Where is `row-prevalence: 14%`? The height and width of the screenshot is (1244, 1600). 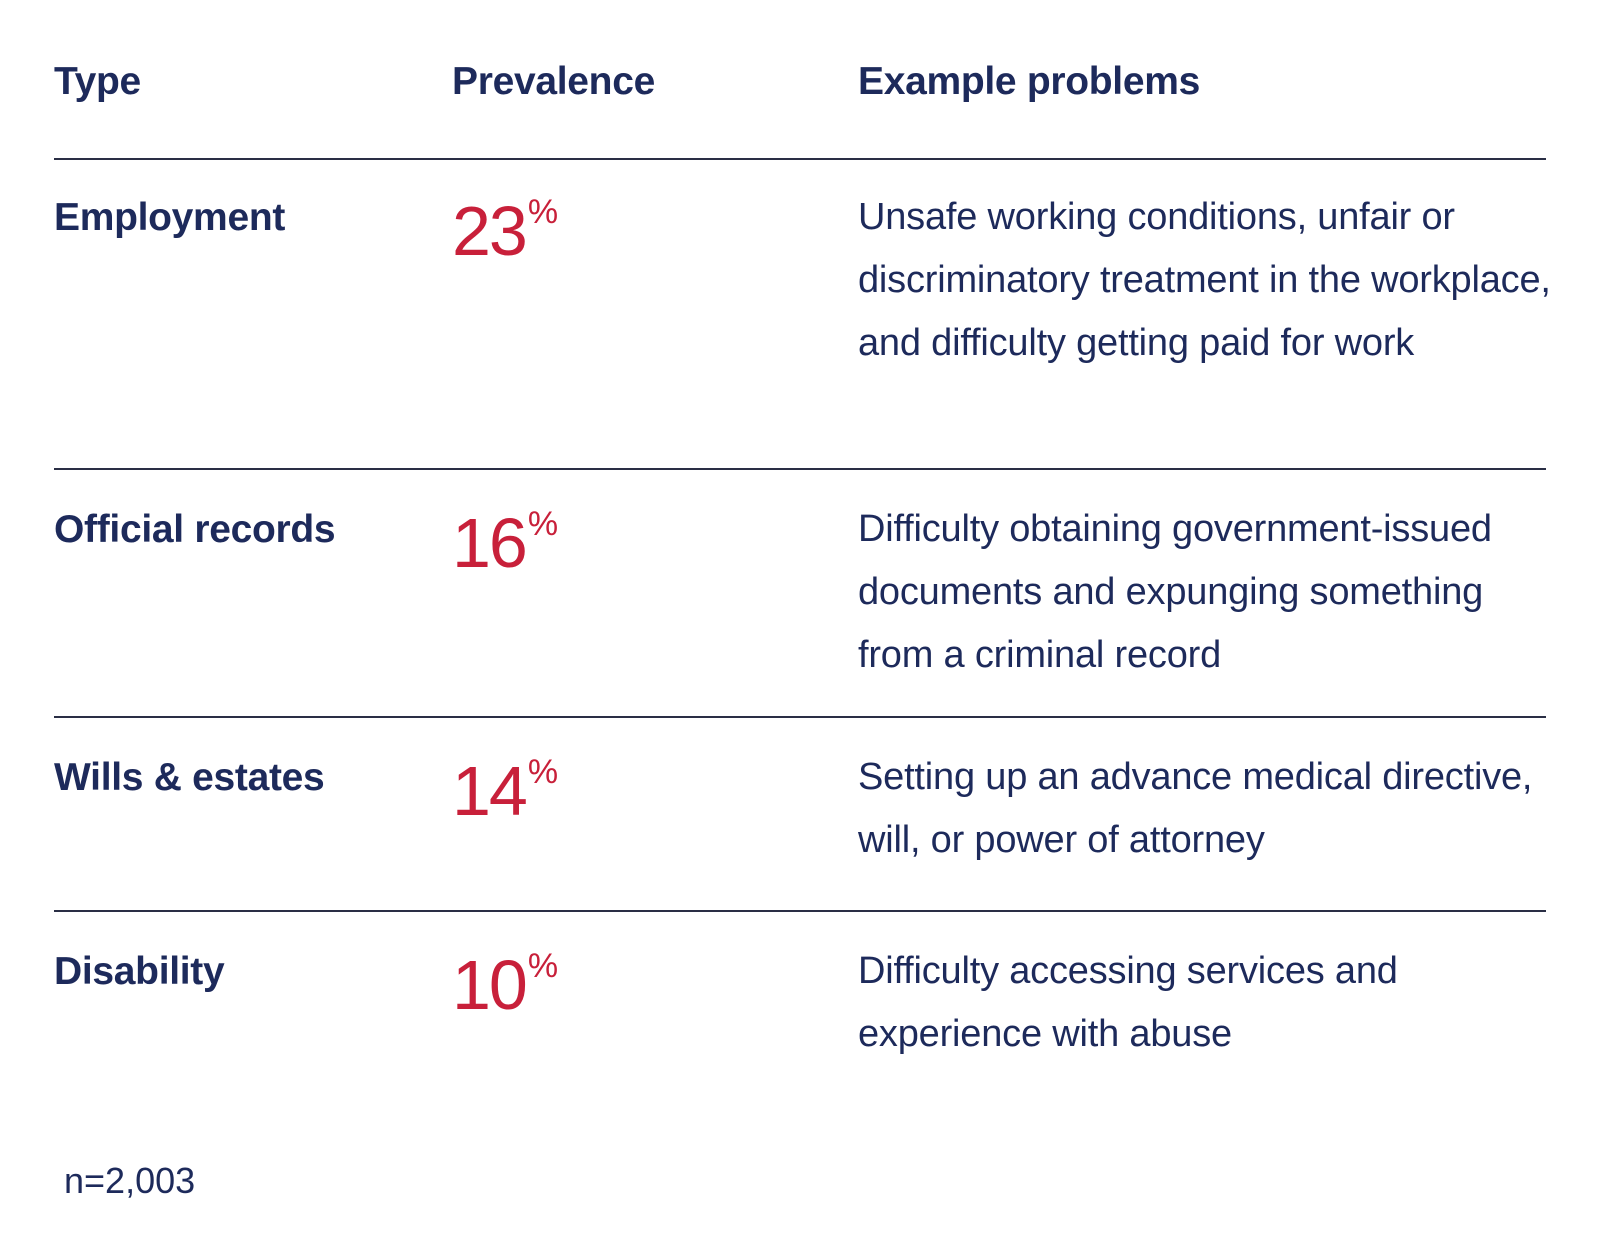
row-prevalence: 14% is located at coordinates (505, 789).